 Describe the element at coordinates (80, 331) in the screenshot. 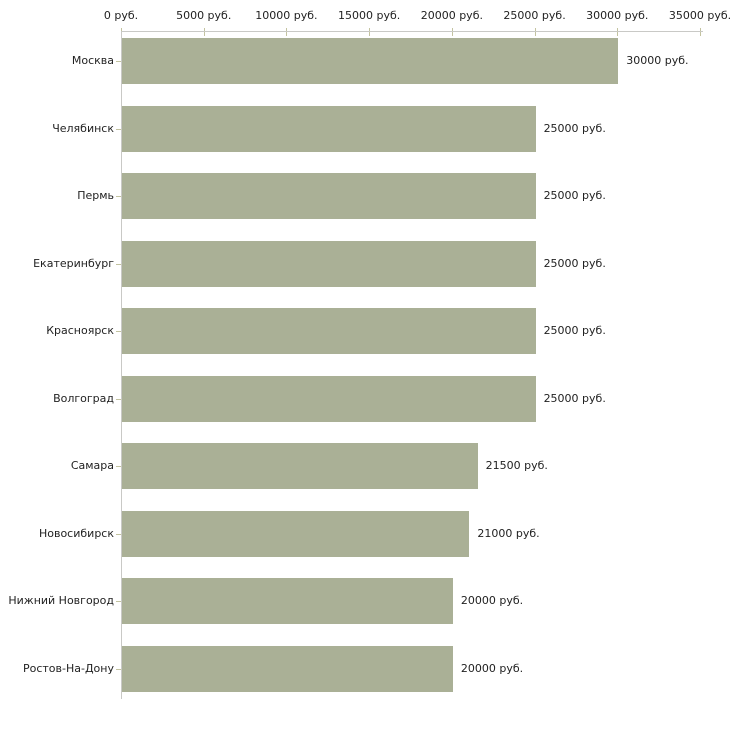

I see `category-label: Красноярск` at that location.